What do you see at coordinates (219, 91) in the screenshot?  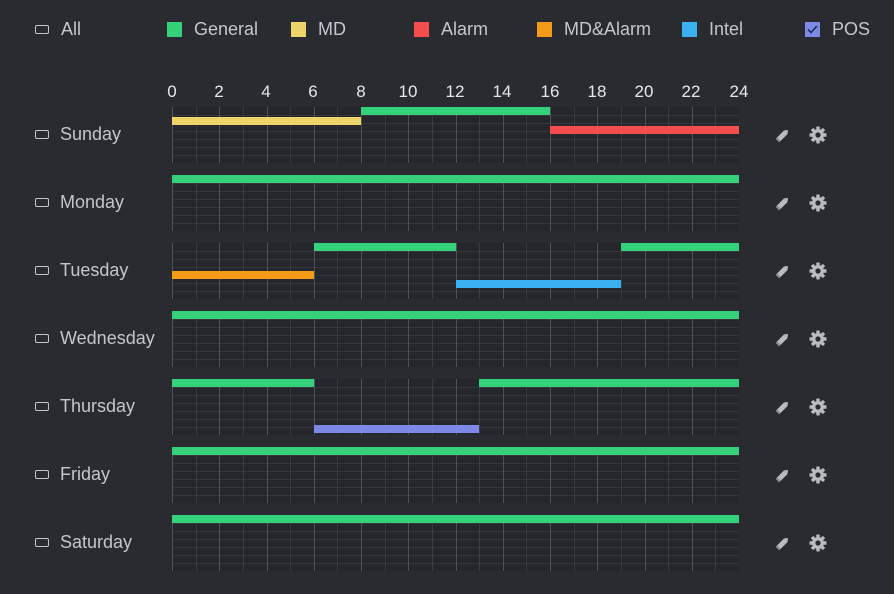 I see `hour-label: 2` at bounding box center [219, 91].